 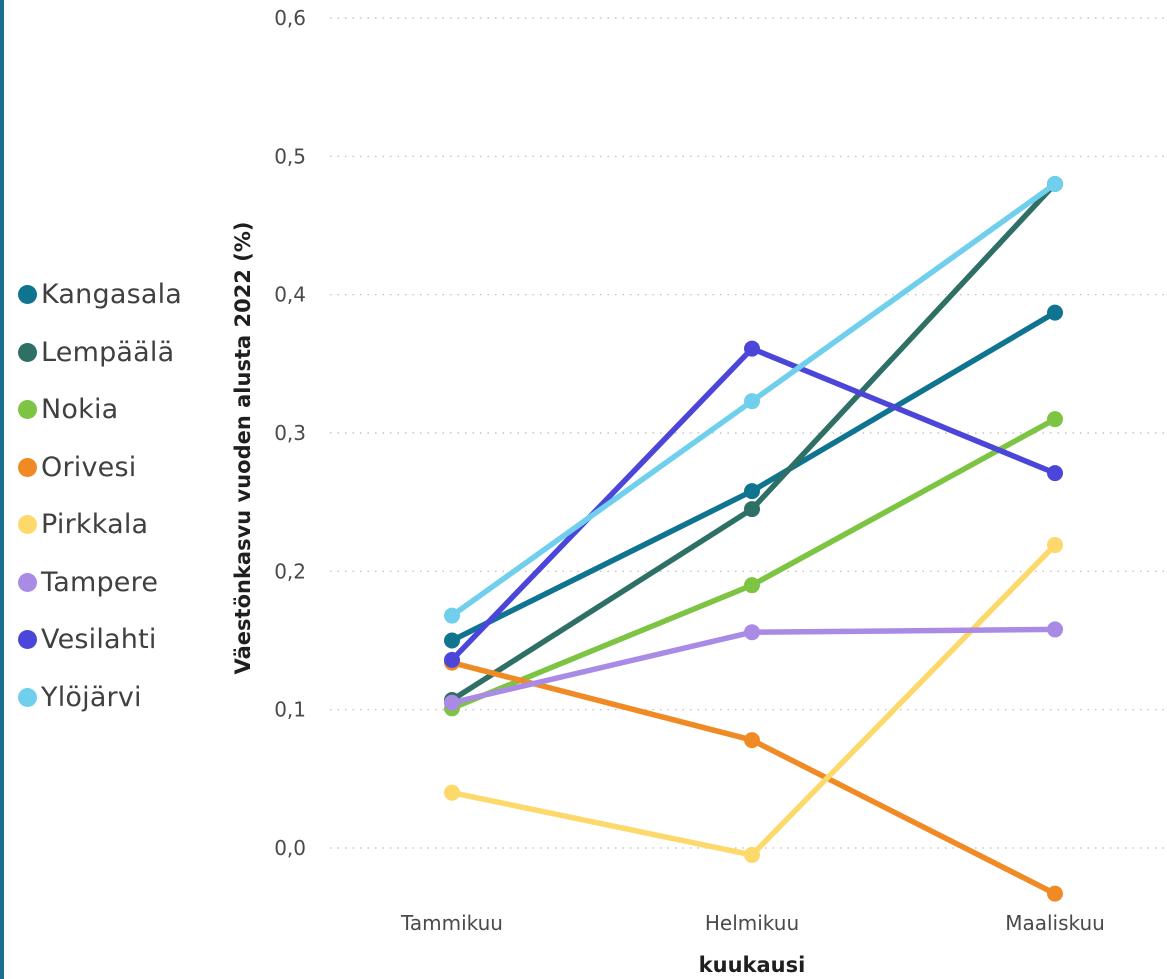 I want to click on legend-label: Nokia, so click(x=80, y=410).